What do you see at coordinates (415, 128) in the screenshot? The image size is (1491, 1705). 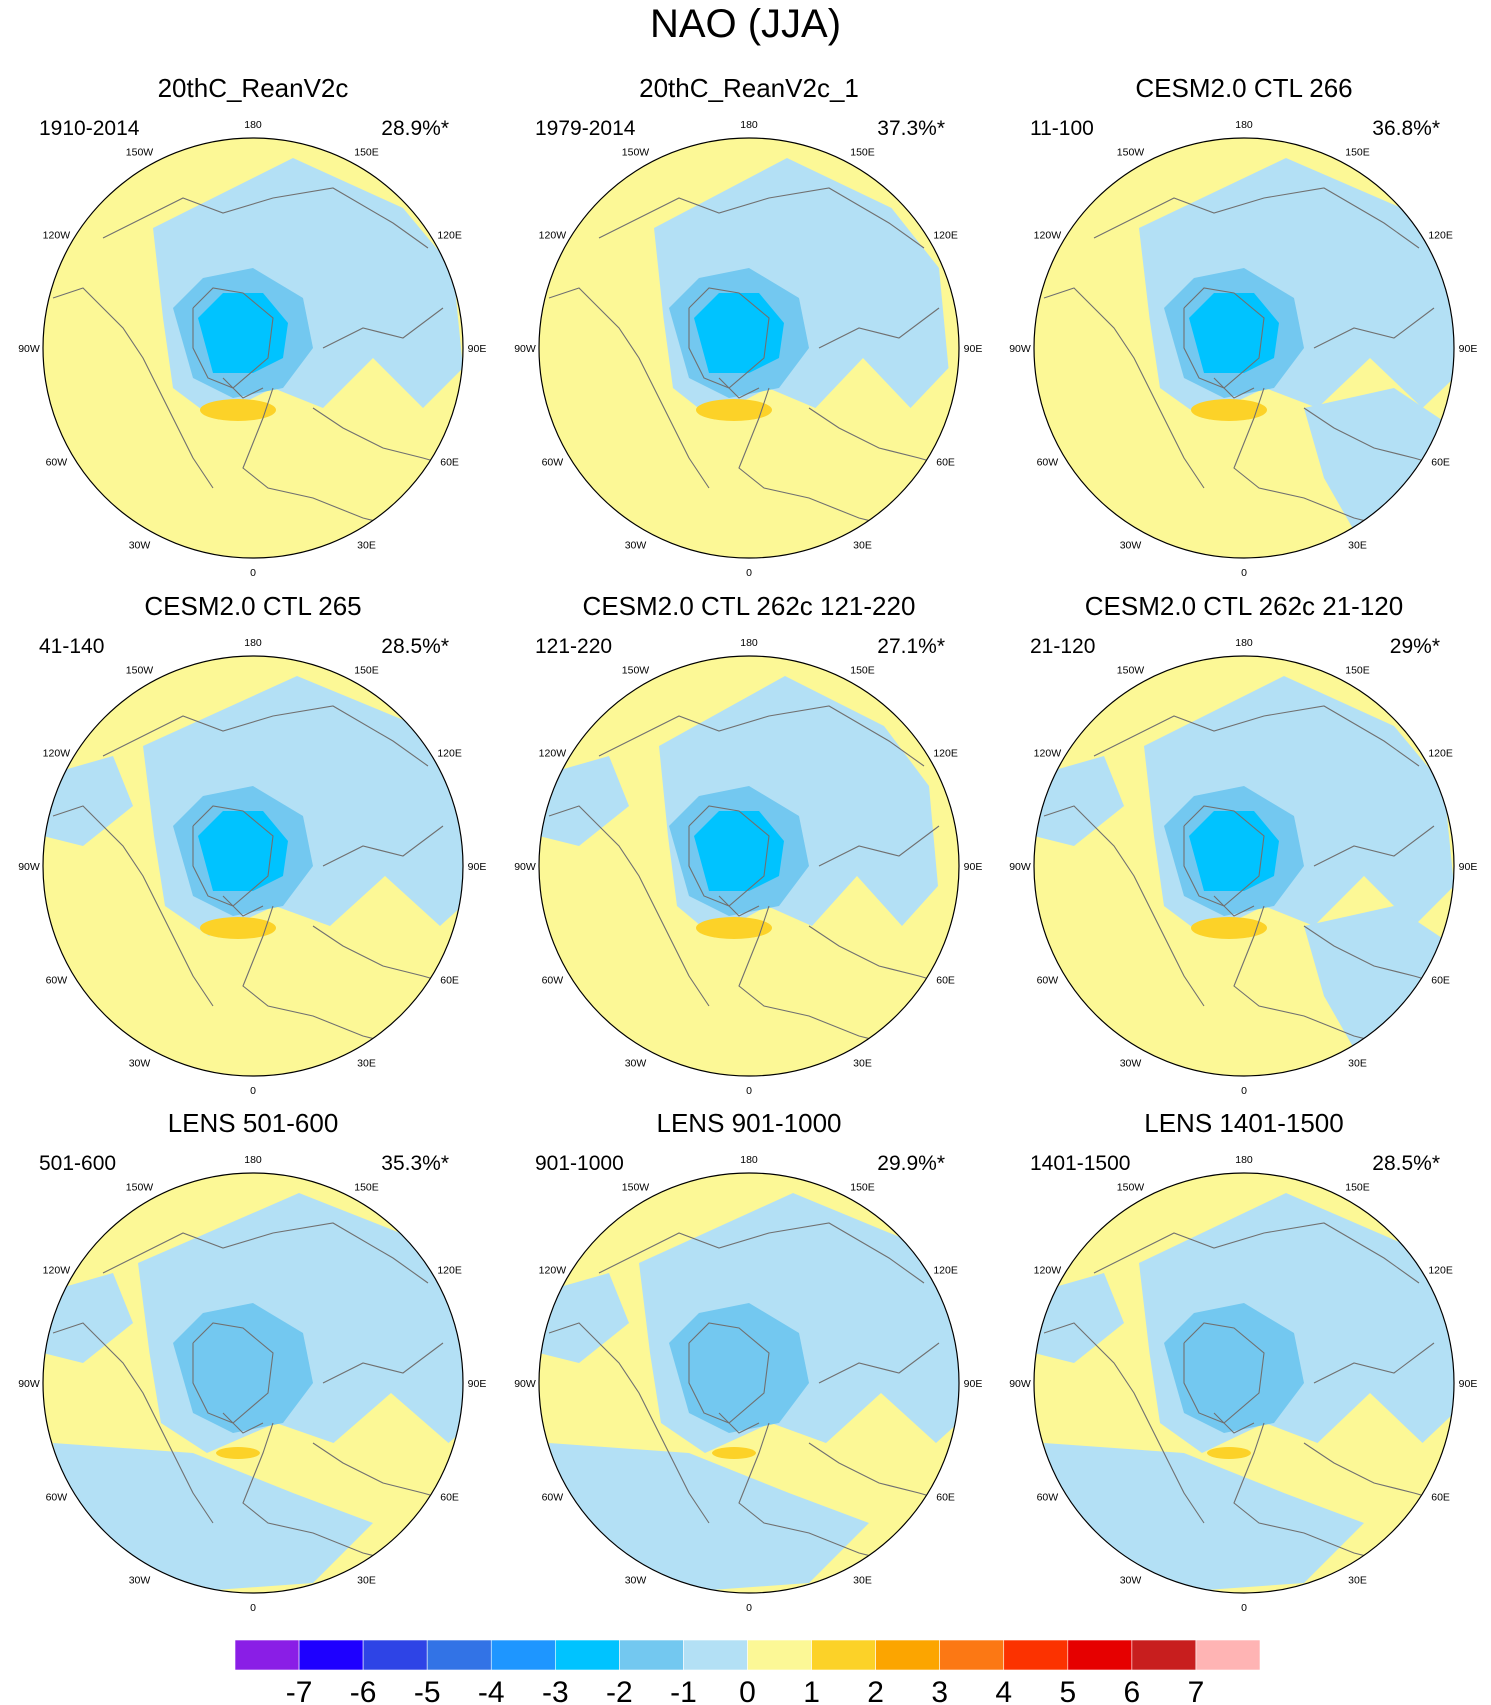 I see `panel-variance: 28.9%*` at bounding box center [415, 128].